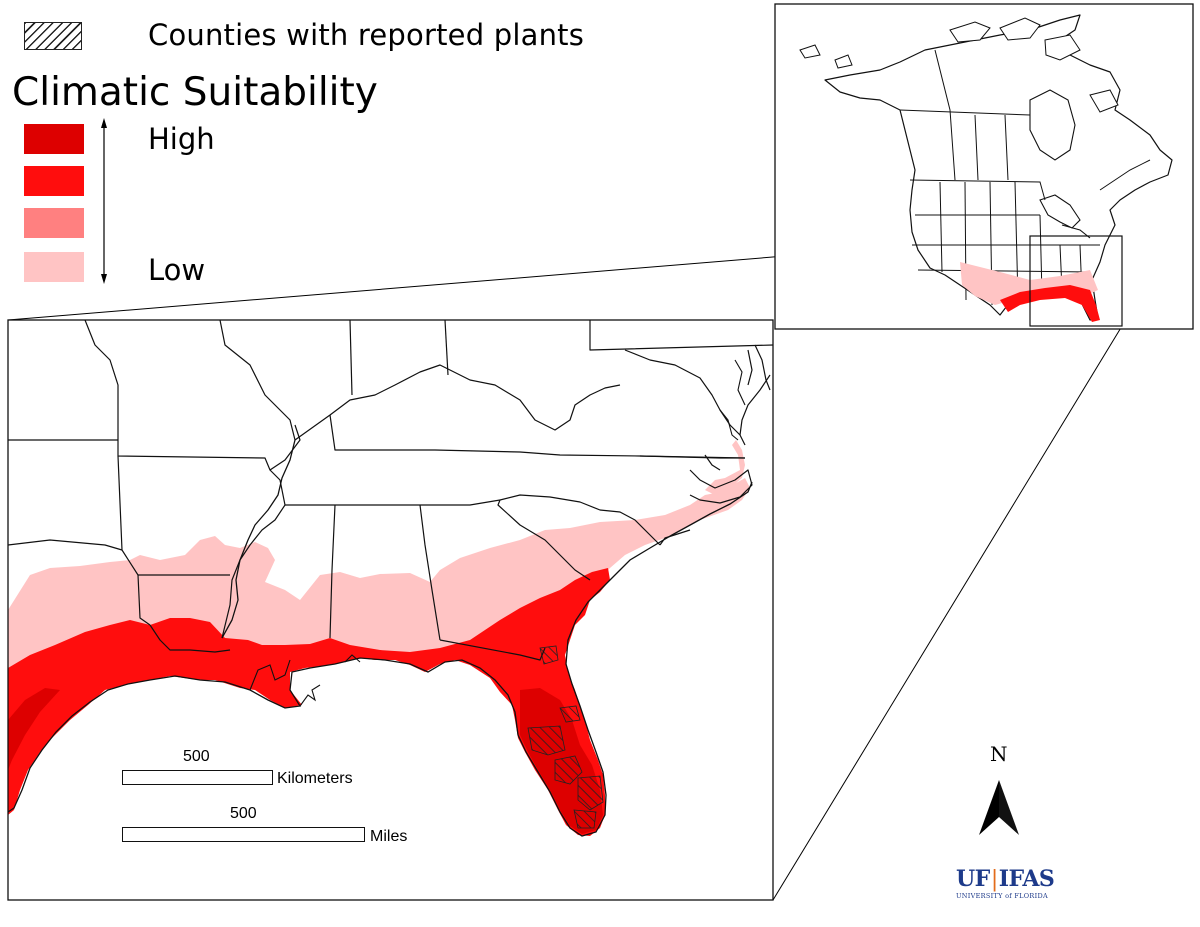 This screenshot has width=1200, height=927. I want to click on high-suitability-zone, so click(309, 702).